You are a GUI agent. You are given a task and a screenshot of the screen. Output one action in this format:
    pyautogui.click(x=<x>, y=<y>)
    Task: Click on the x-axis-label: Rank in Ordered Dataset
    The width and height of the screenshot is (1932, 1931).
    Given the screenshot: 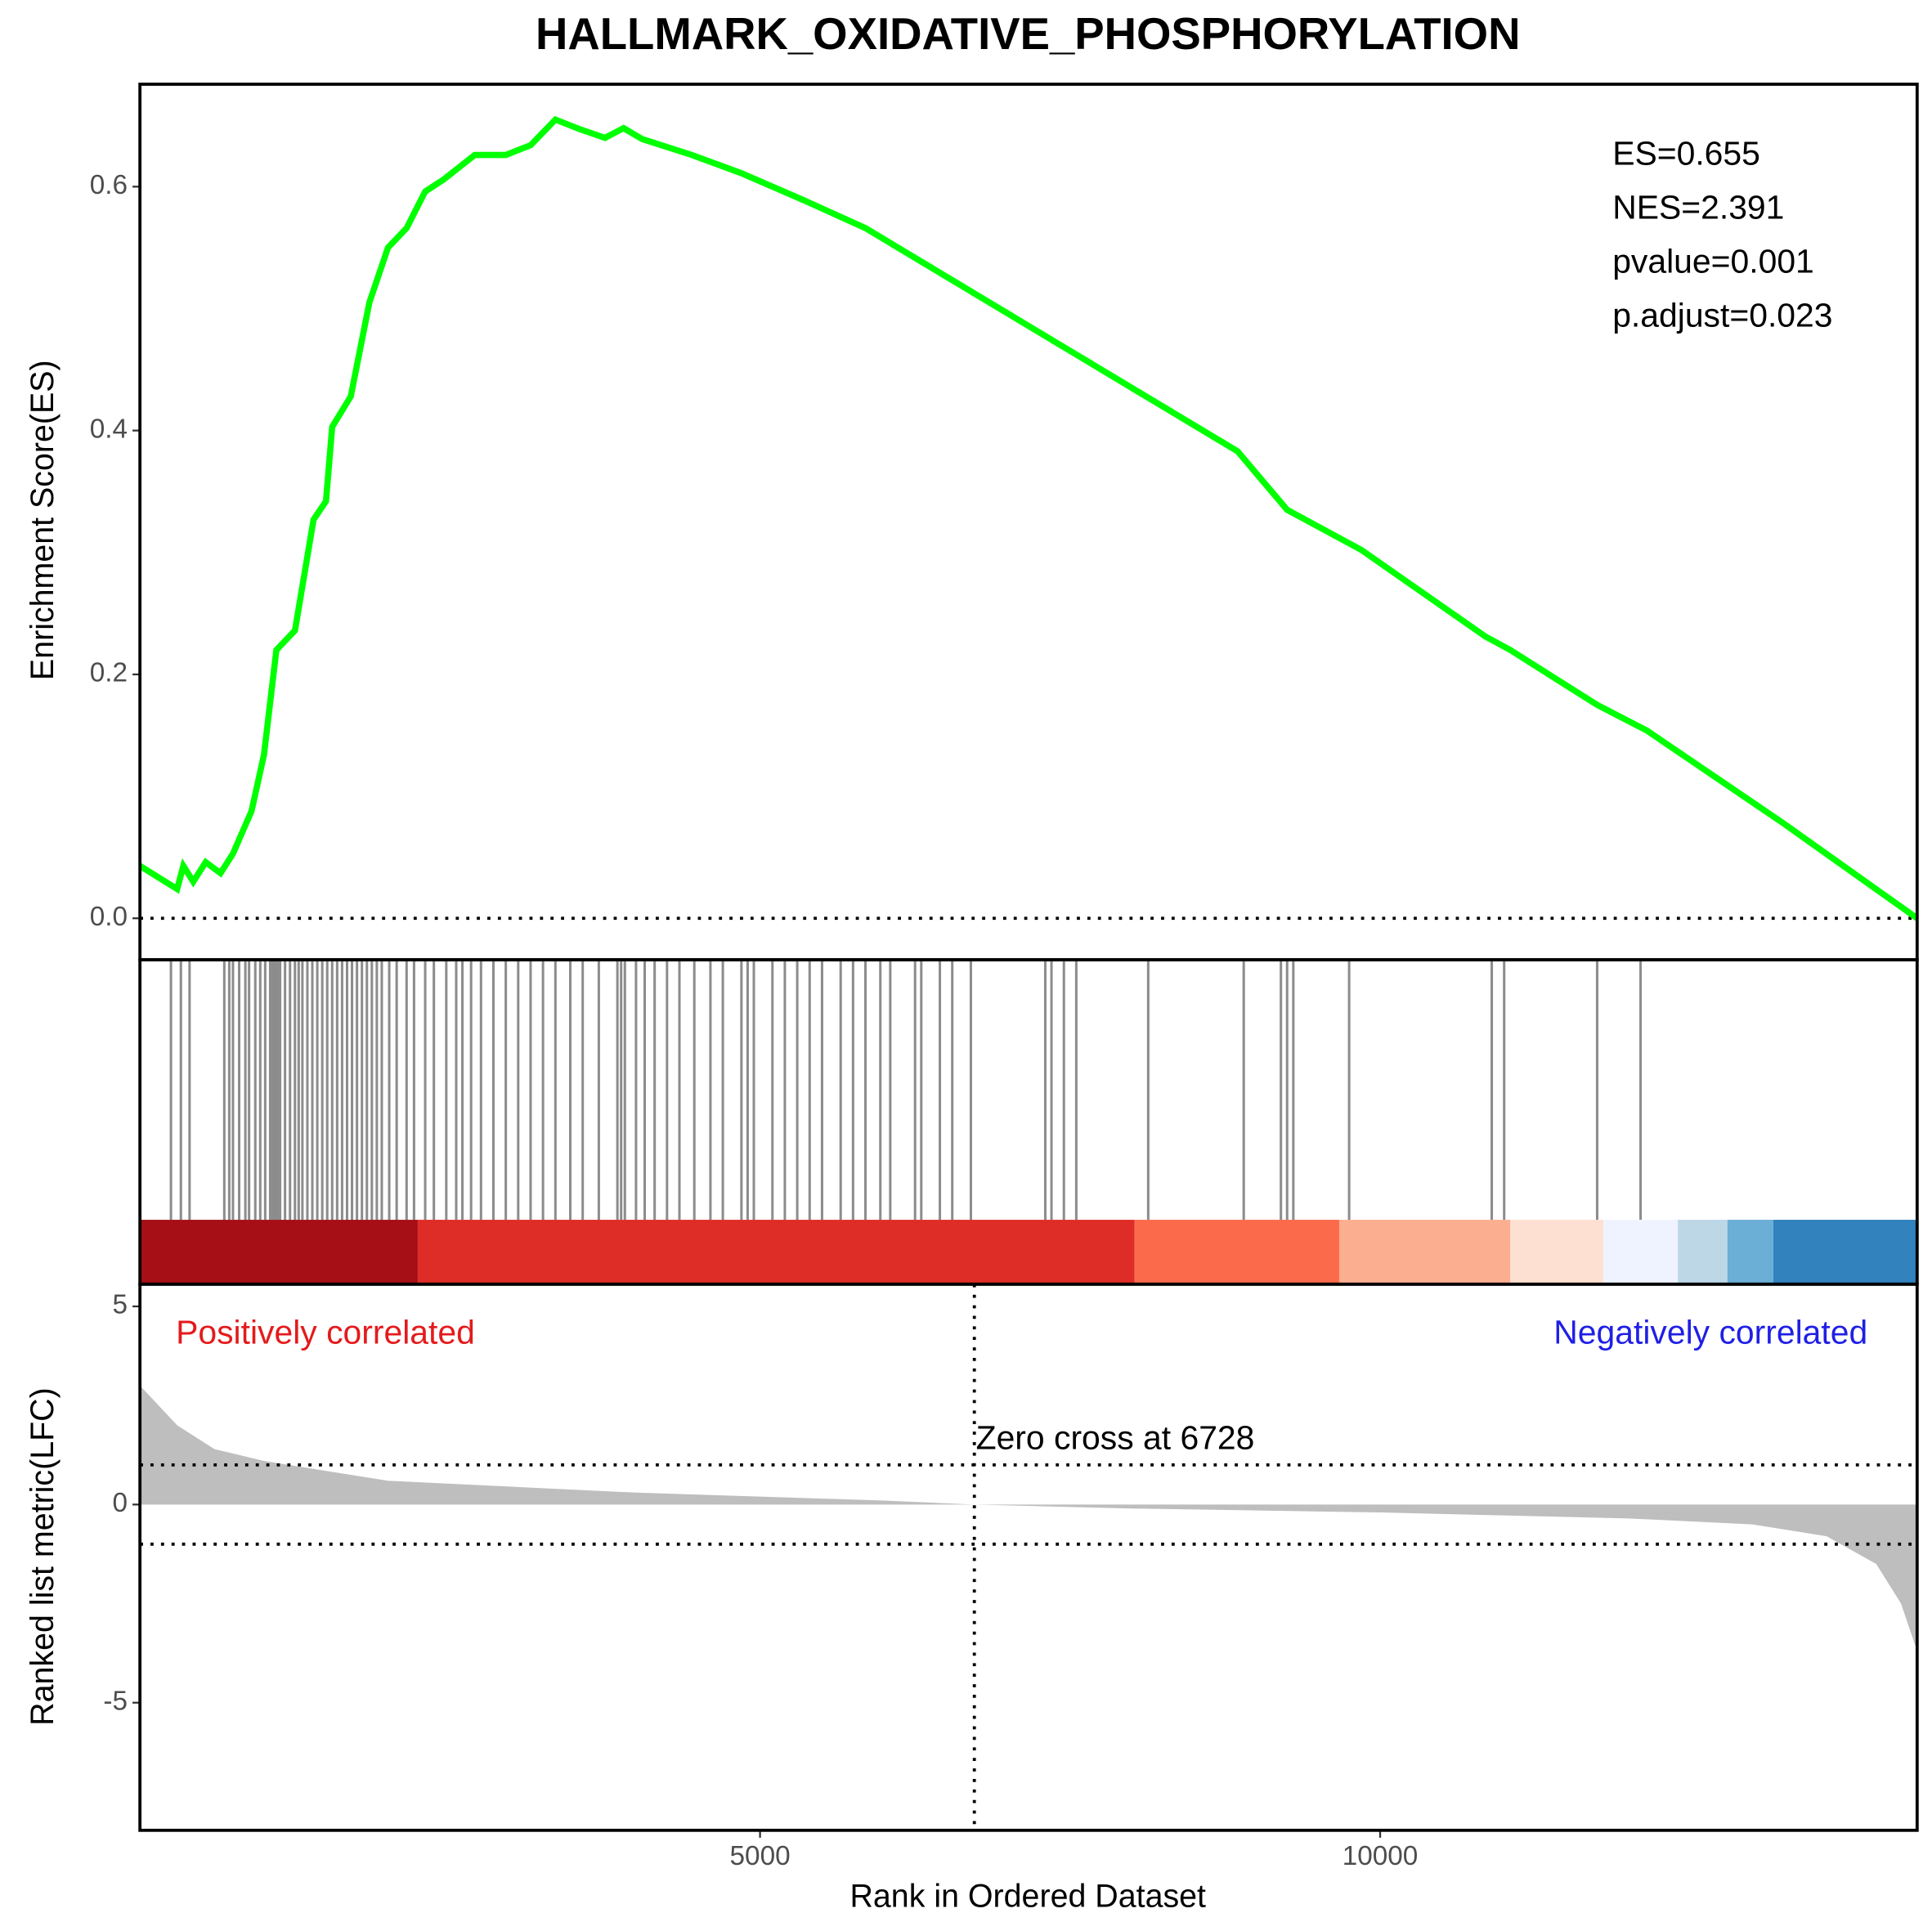 What is the action you would take?
    pyautogui.click(x=1027, y=1897)
    